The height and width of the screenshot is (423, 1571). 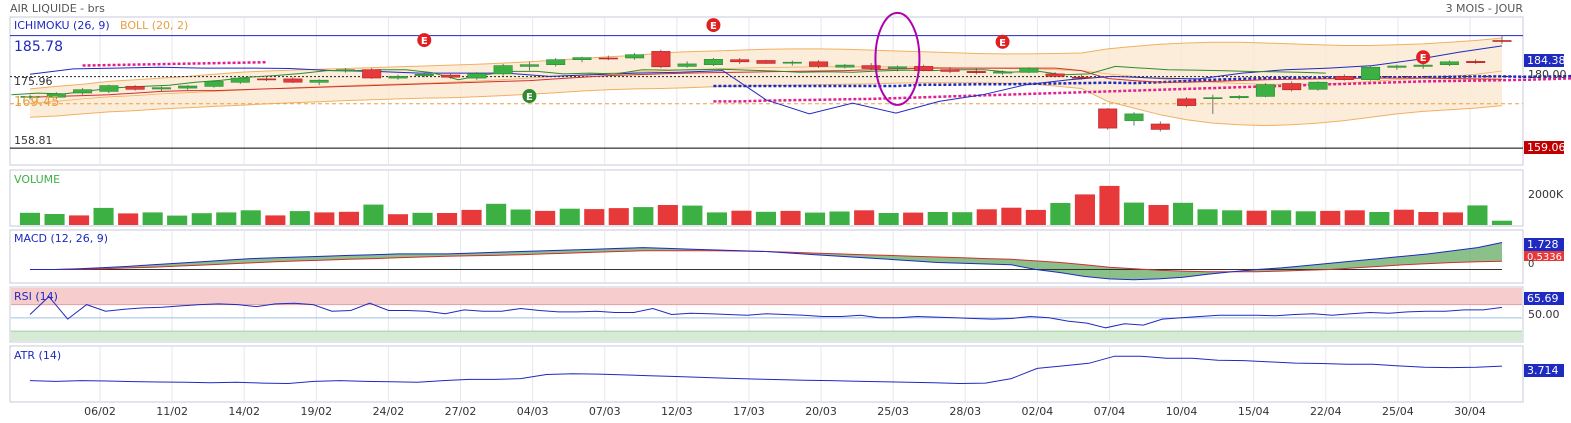 I want to click on min-price-box, so click(x=1544, y=147).